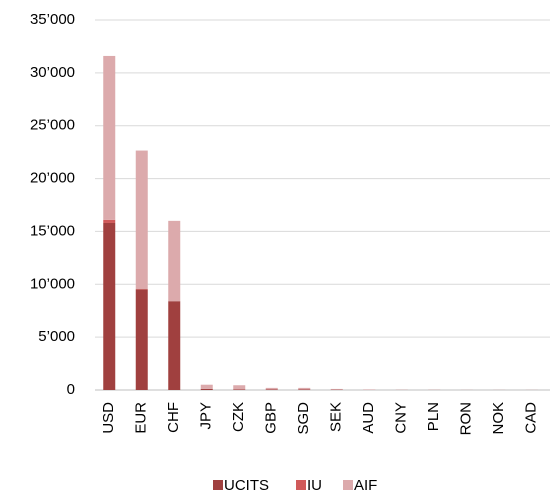 This screenshot has width=555, height=500. What do you see at coordinates (531, 418) in the screenshot?
I see `x-tick-label: CAD` at bounding box center [531, 418].